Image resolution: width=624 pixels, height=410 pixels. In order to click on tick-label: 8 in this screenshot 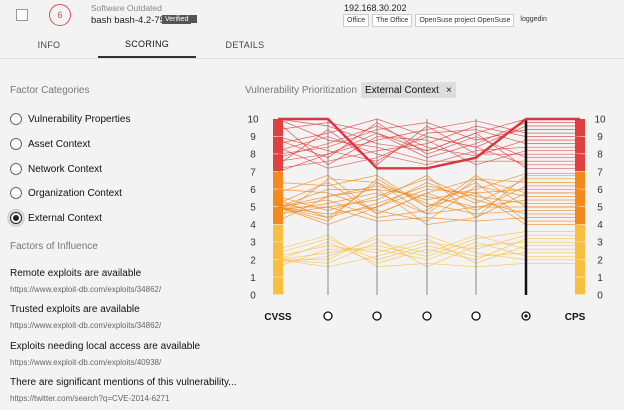, I will do `click(253, 155)`.